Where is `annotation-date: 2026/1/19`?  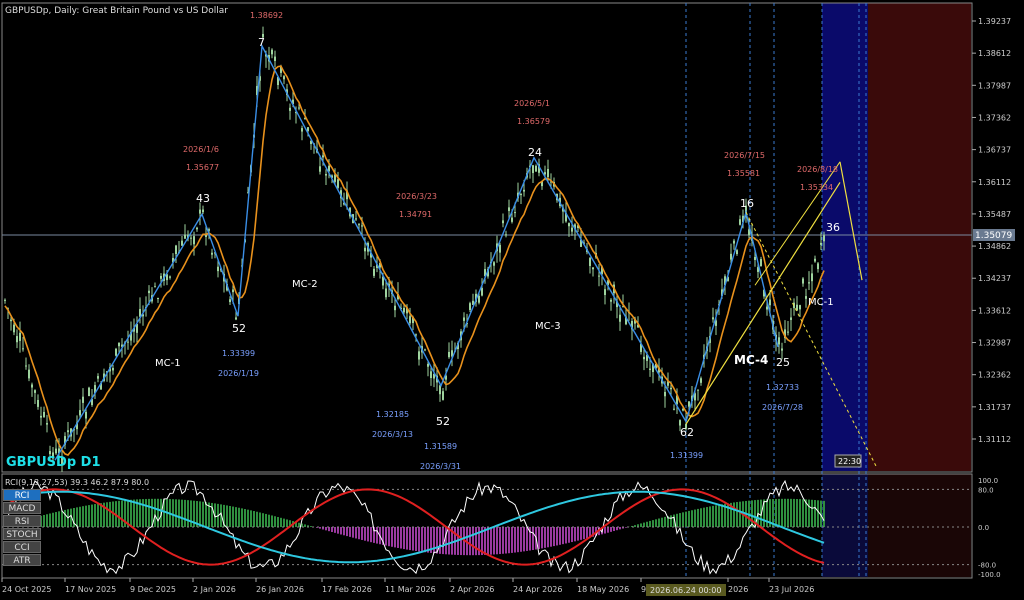 annotation-date: 2026/1/19 is located at coordinates (238, 373).